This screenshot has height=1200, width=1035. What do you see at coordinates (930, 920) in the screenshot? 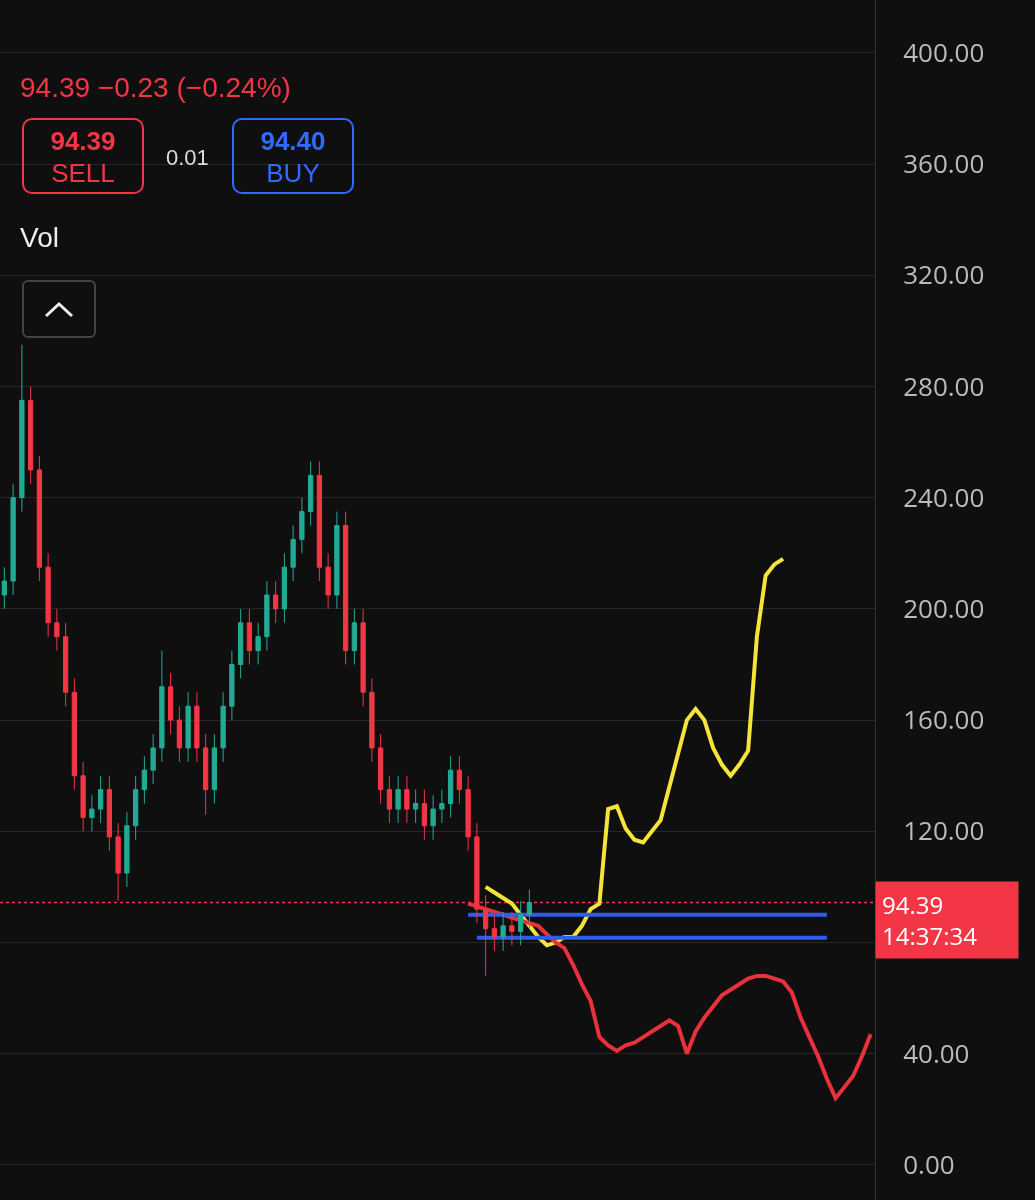
I see `ref-line-label: 94.39 14:37:34` at bounding box center [930, 920].